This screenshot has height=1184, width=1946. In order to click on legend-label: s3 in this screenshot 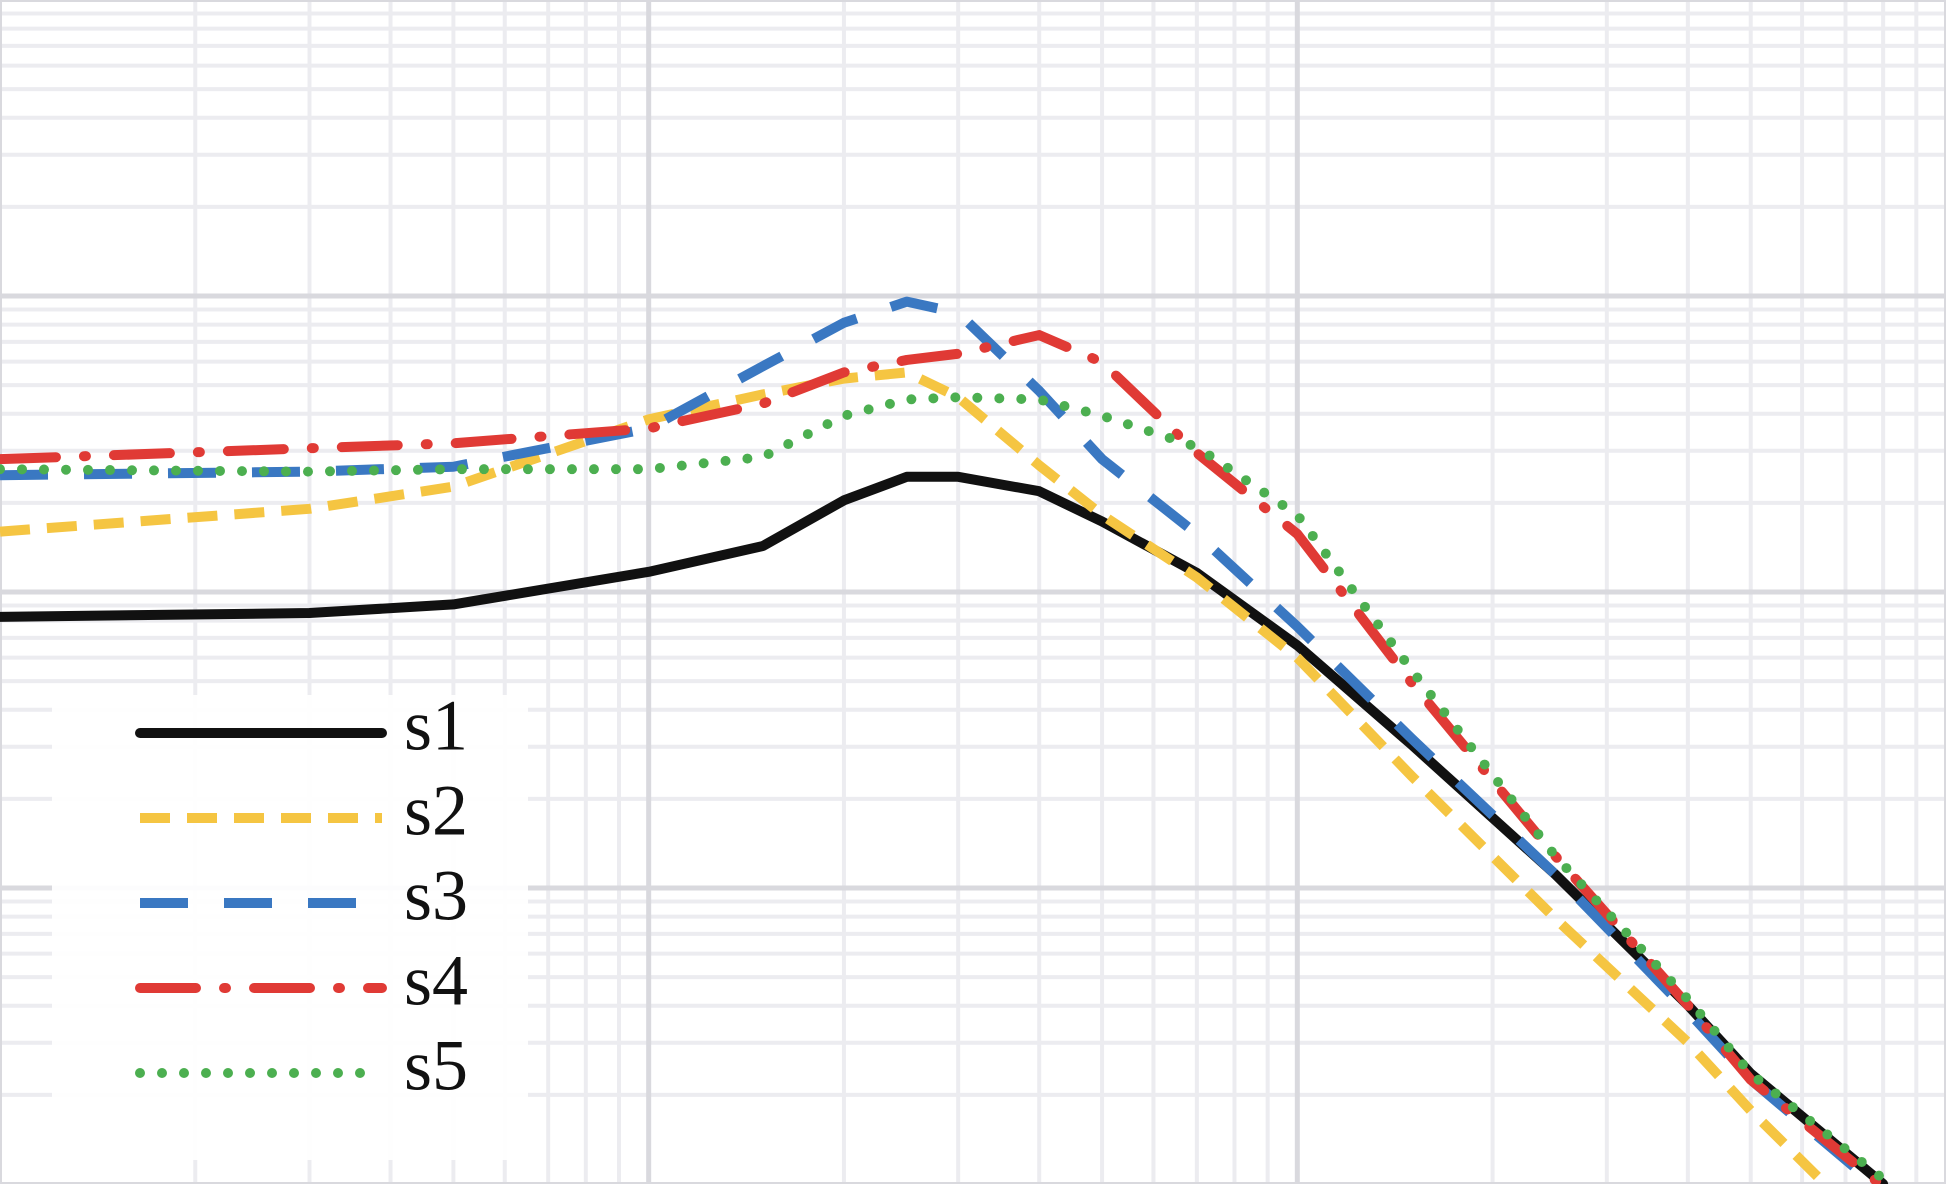, I will do `click(436, 896)`.